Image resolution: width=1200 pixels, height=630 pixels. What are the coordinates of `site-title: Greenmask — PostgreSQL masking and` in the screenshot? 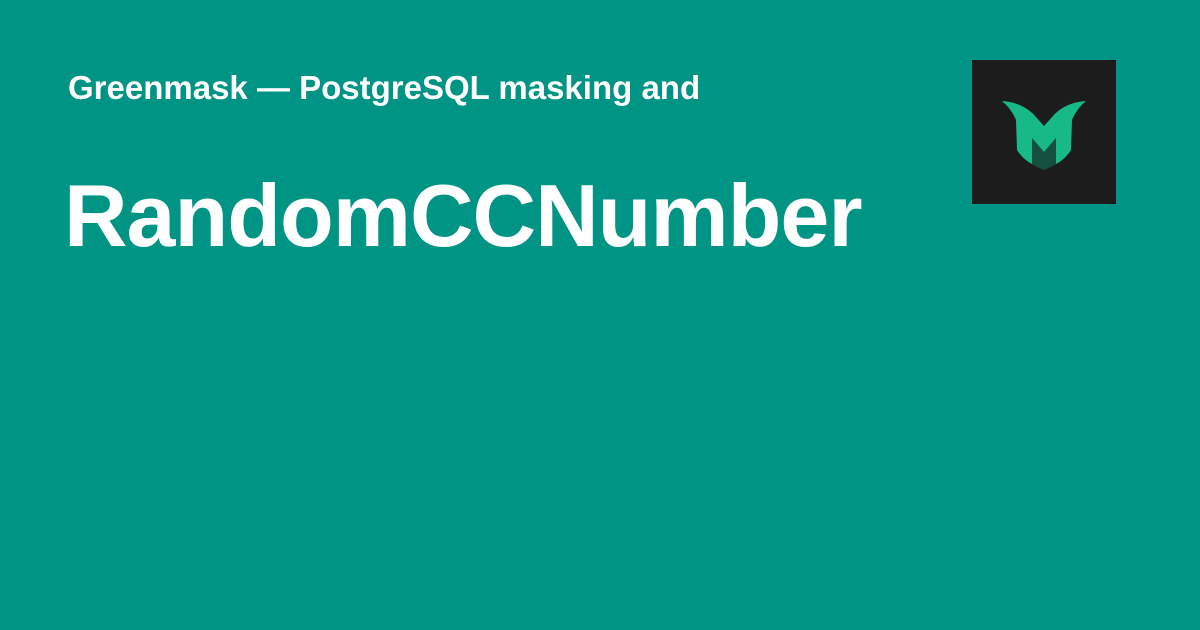 It's located at (384, 87).